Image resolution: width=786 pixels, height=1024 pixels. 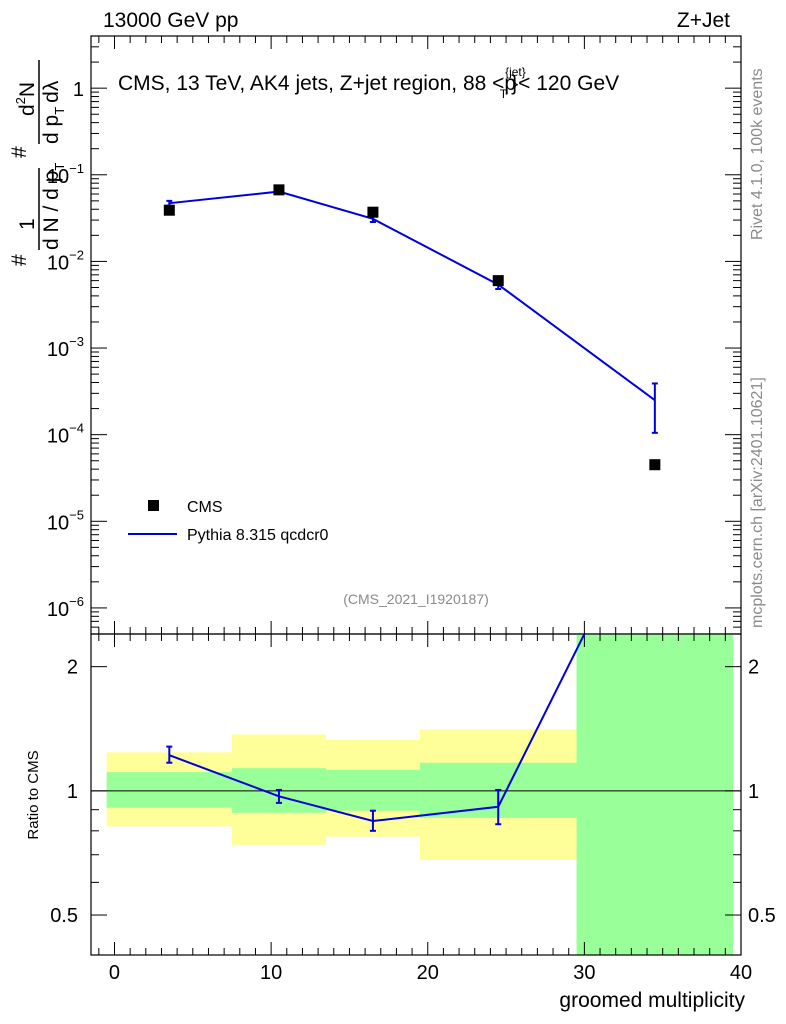 I want to click on ratio-y-tick-label-right-0: 2, so click(x=753, y=668).